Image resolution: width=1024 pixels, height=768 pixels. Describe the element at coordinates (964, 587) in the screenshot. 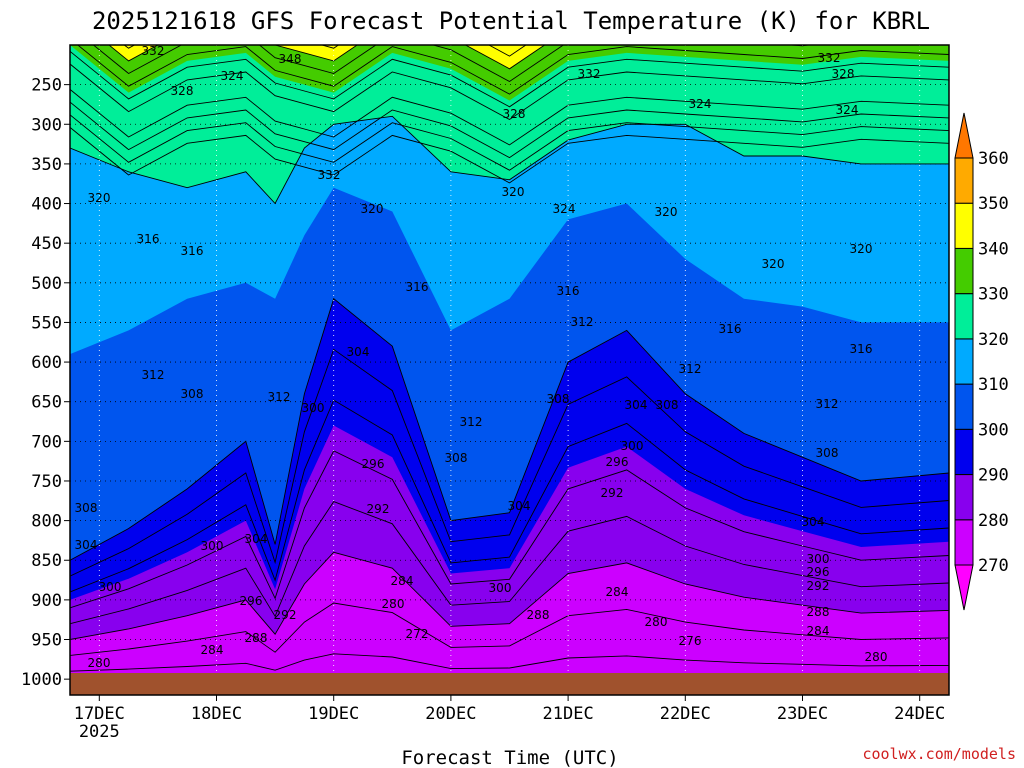

I see `colorbar-low-arrow` at that location.